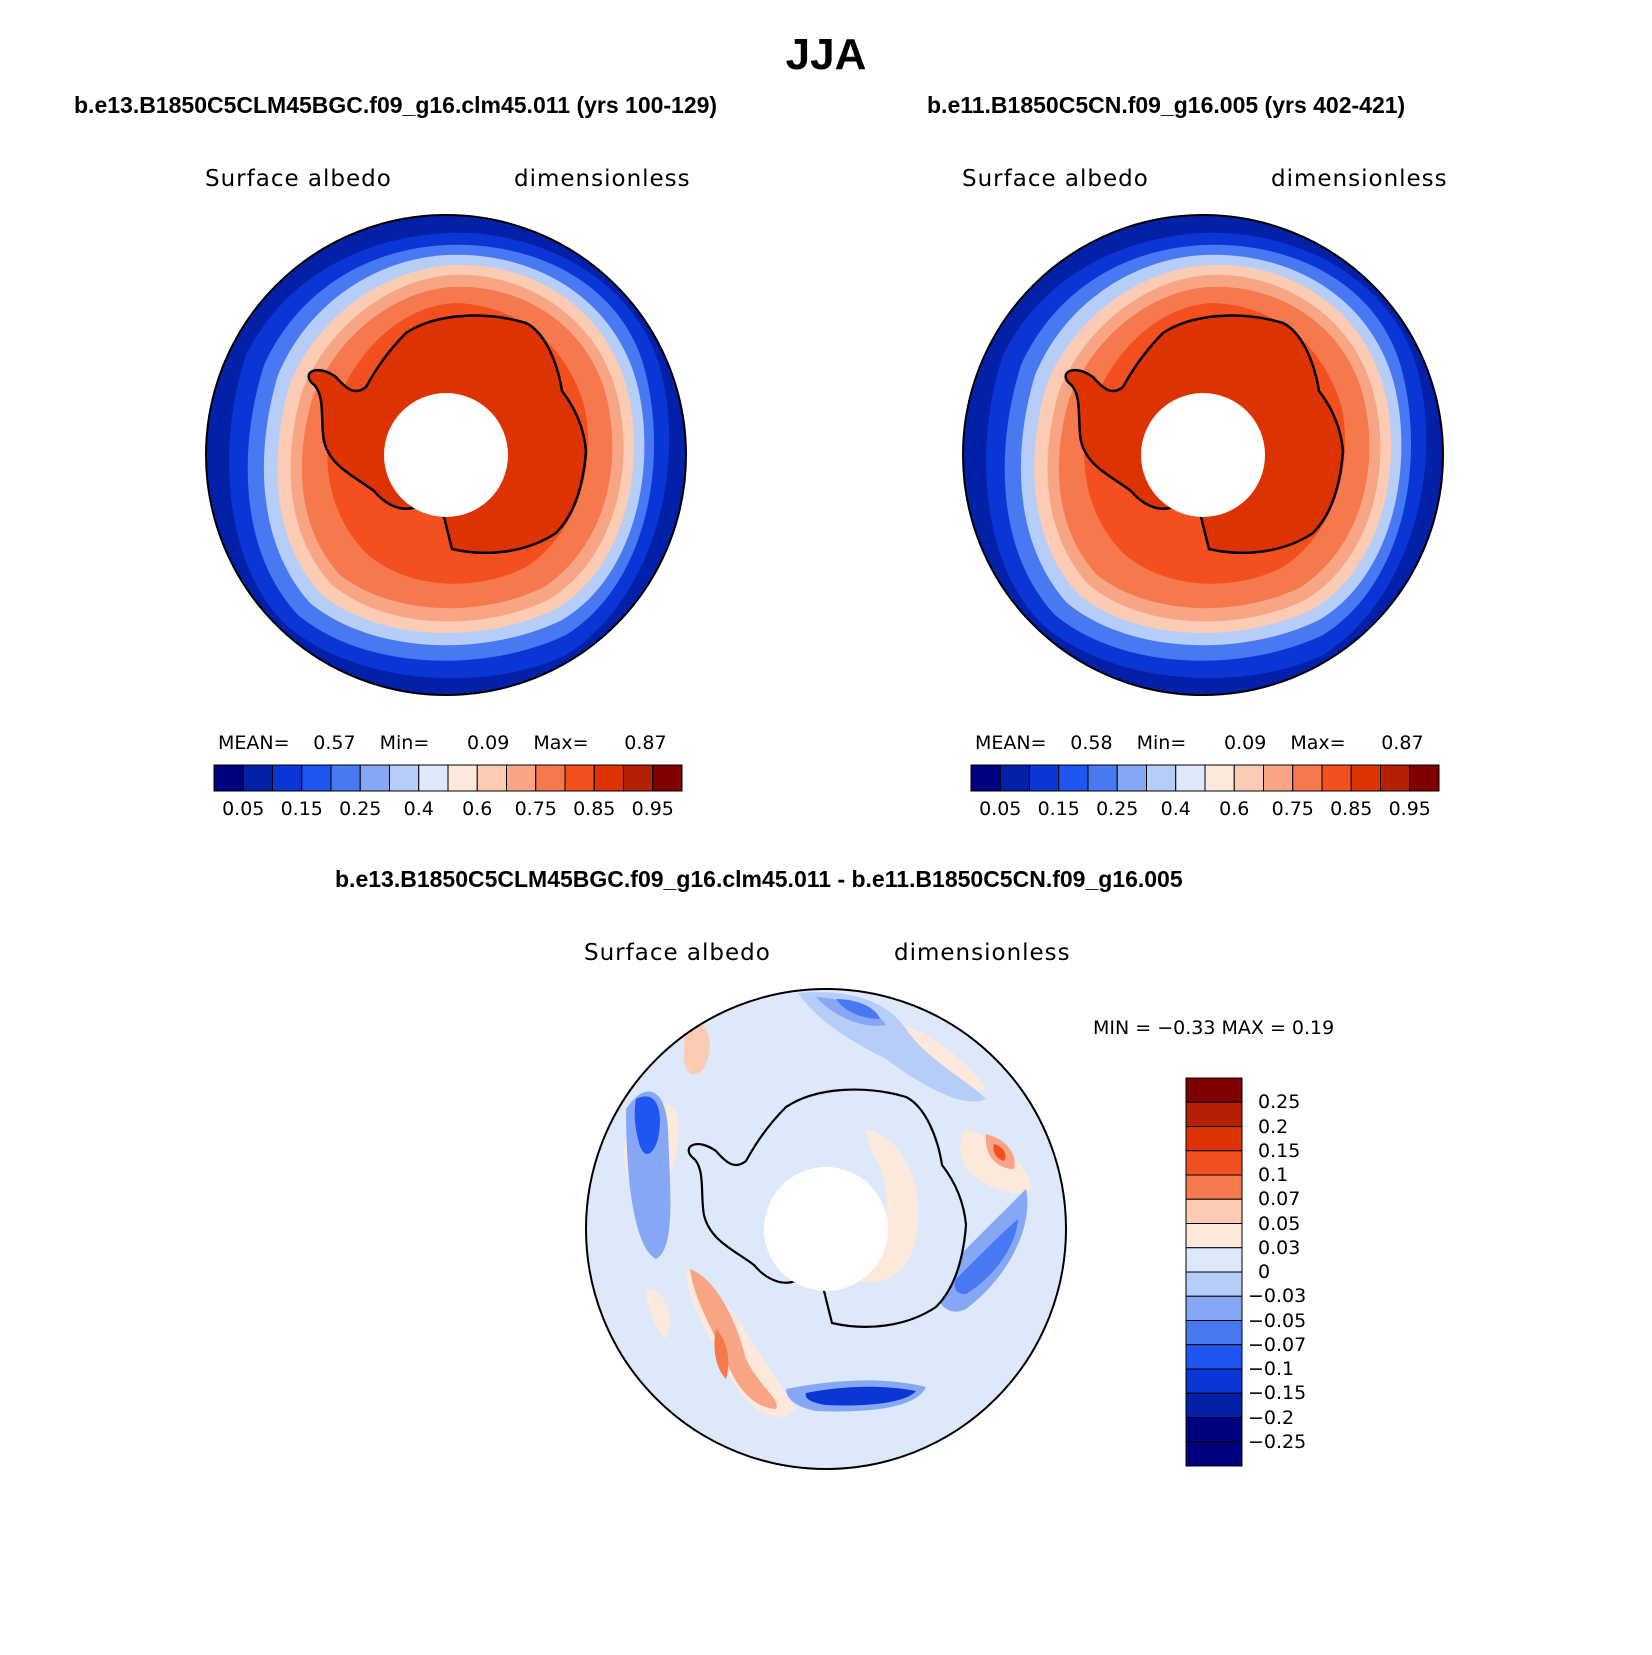 This screenshot has height=1655, width=1652. What do you see at coordinates (677, 953) in the screenshot?
I see `diff-variable-label: Surface albedo` at bounding box center [677, 953].